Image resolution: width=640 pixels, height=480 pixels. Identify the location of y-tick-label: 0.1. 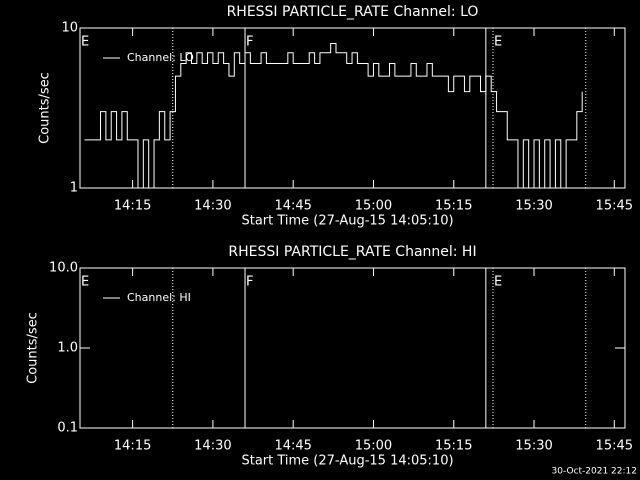
(67, 428).